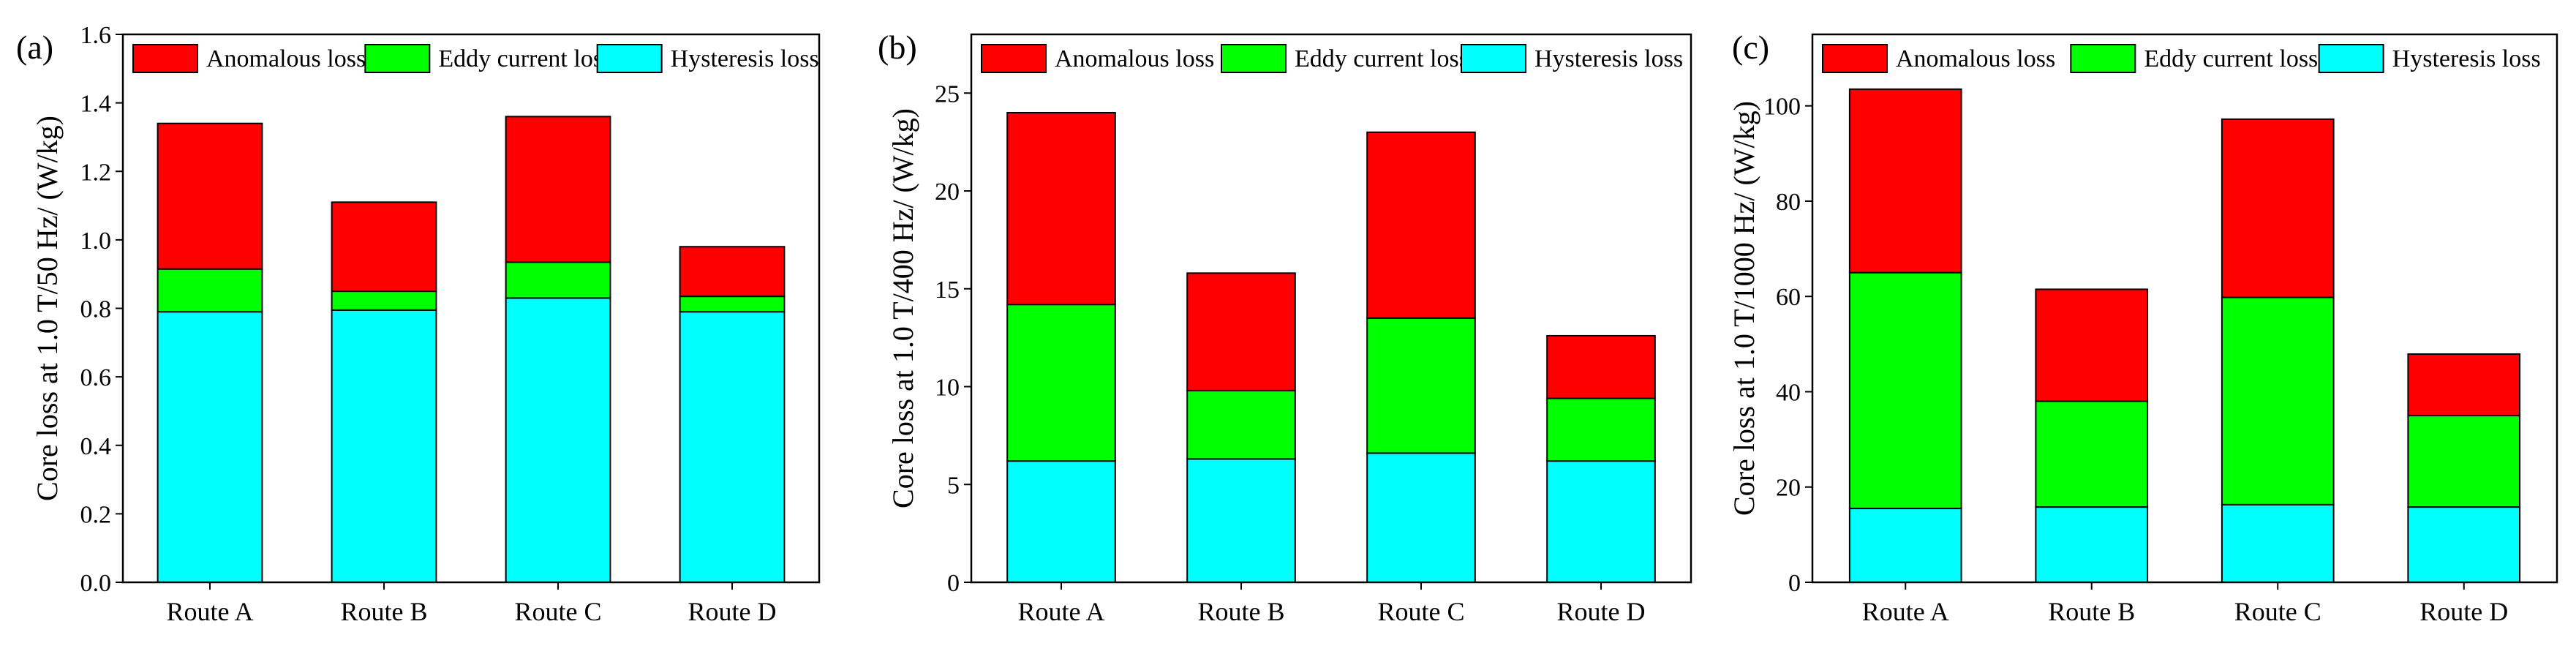 This screenshot has height=654, width=2576. I want to click on y-tick-label: 15, so click(947, 290).